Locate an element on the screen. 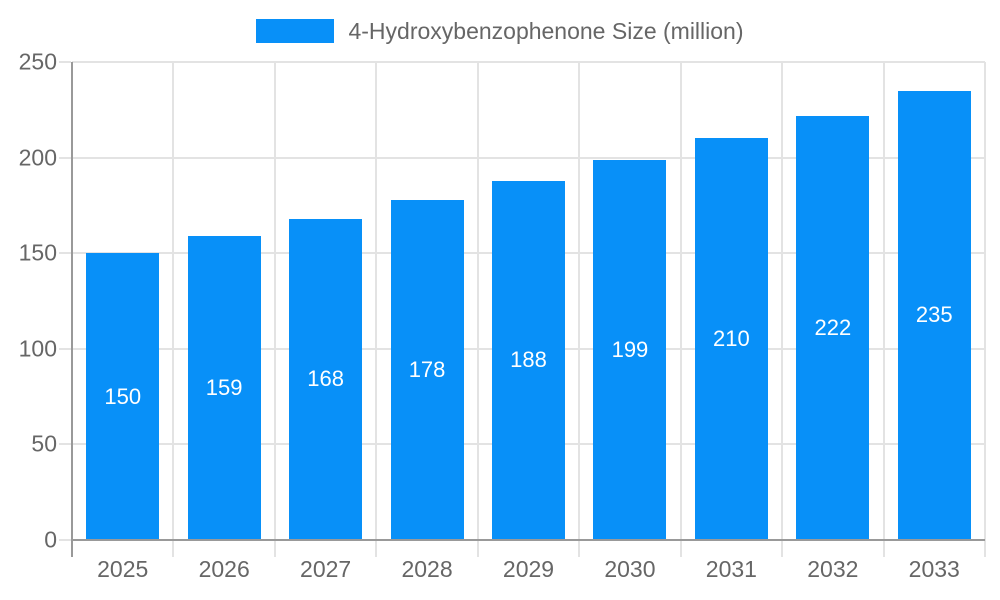  bar-value-label: 168 is located at coordinates (325, 379).